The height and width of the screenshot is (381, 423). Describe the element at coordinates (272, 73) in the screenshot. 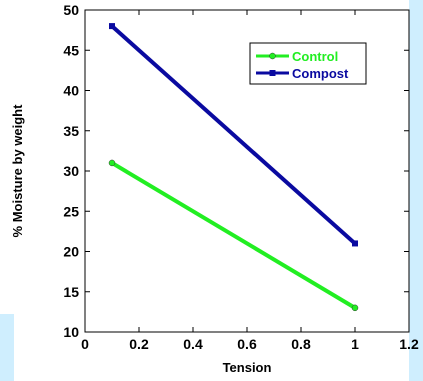

I see `compost-legend-marker` at that location.